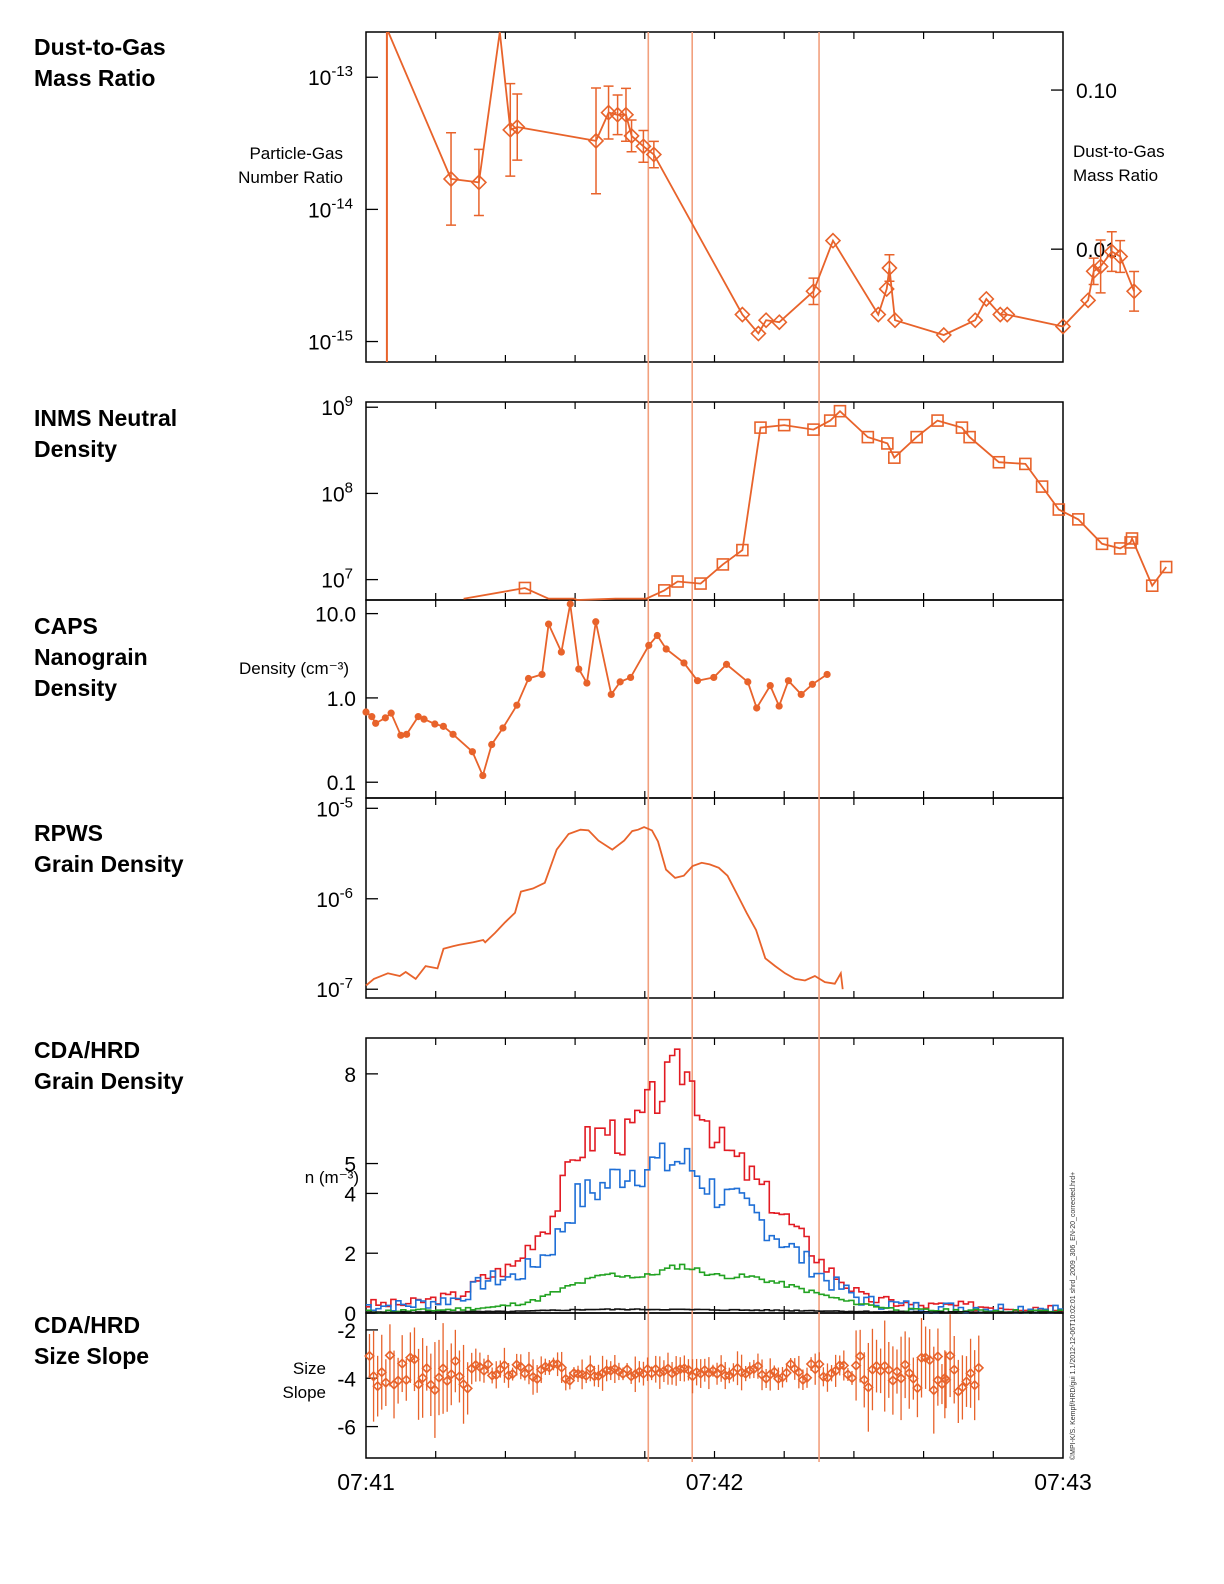  I want to click on y-tick-label: 10⁸, so click(337, 492).